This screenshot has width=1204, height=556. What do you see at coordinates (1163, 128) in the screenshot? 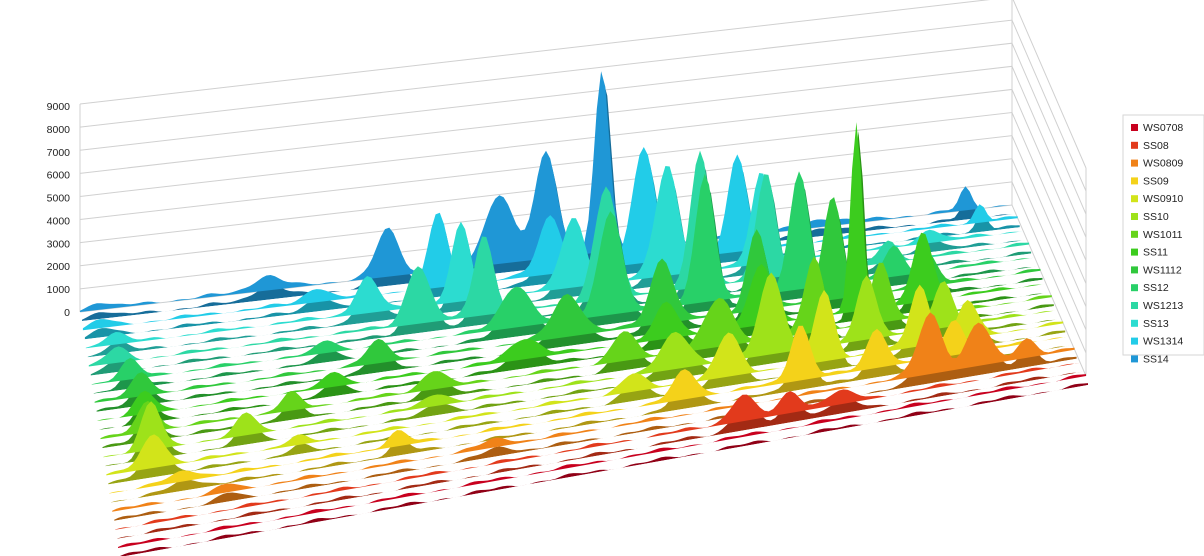
I see `legend-label: WS0708` at bounding box center [1163, 128].